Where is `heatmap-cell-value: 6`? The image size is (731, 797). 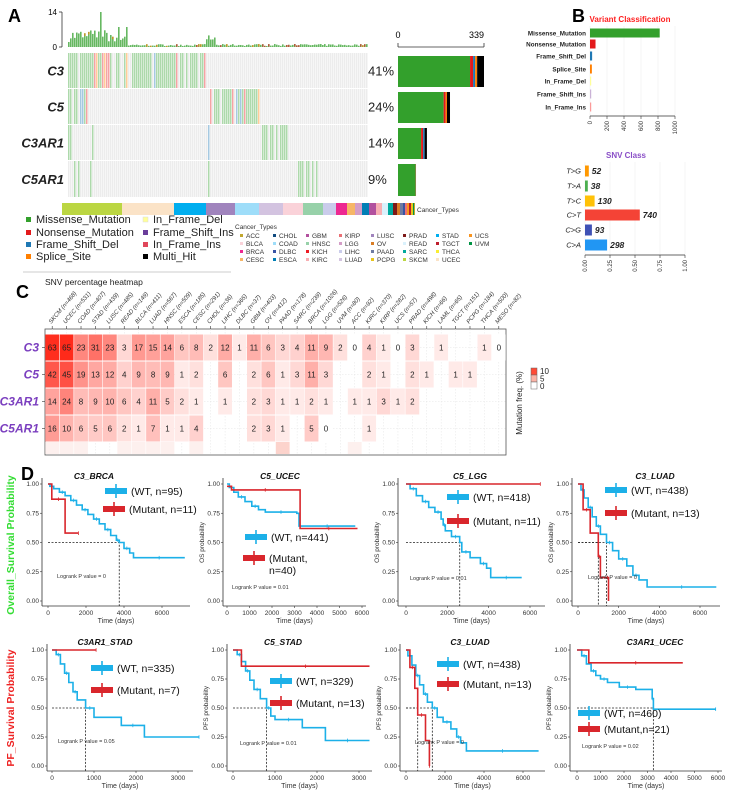
heatmap-cell-value: 6 is located at coordinates (182, 348).